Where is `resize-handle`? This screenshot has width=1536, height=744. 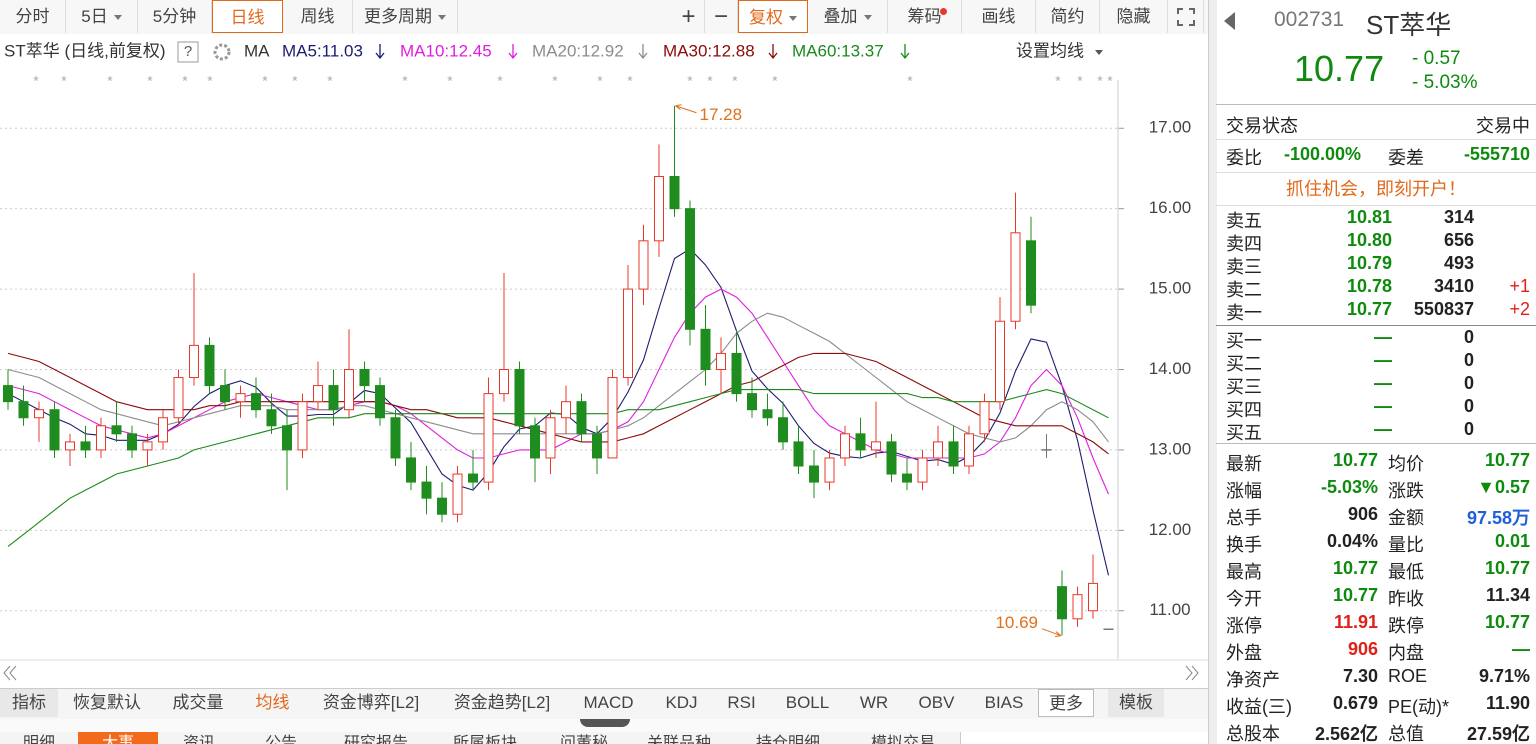
resize-handle is located at coordinates (605, 723).